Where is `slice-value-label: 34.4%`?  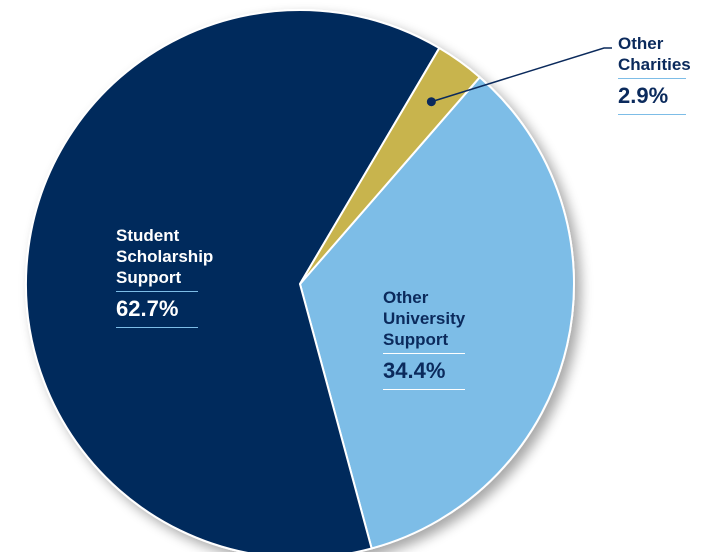
slice-value-label: 34.4% is located at coordinates (414, 370).